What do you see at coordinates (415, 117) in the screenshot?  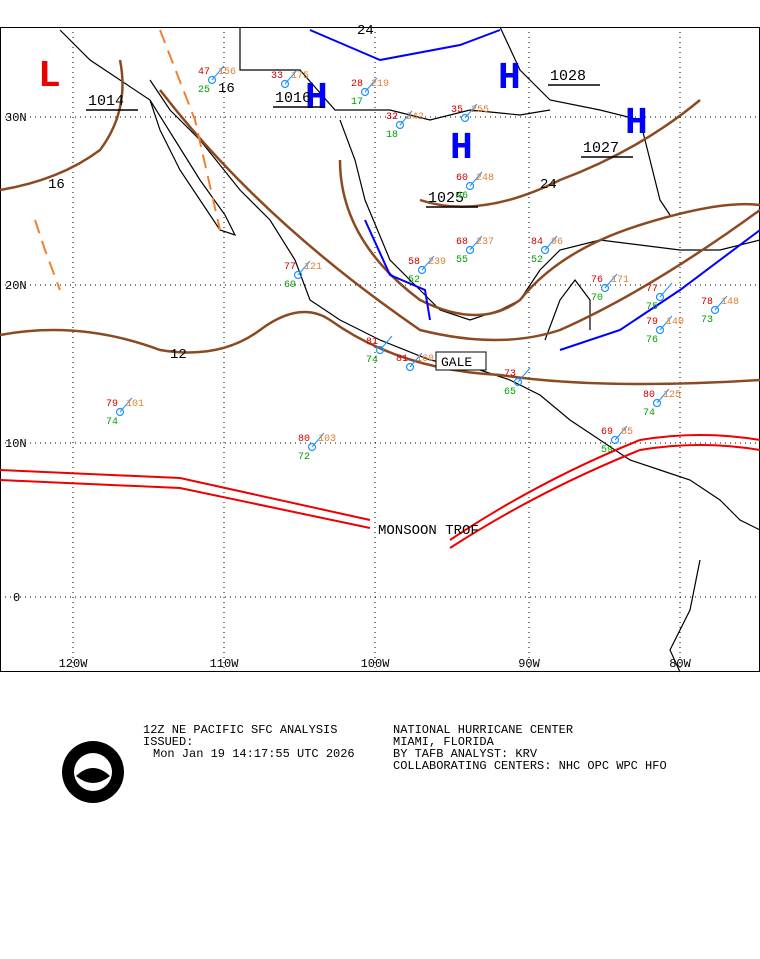 I see `station-pressure: 242` at bounding box center [415, 117].